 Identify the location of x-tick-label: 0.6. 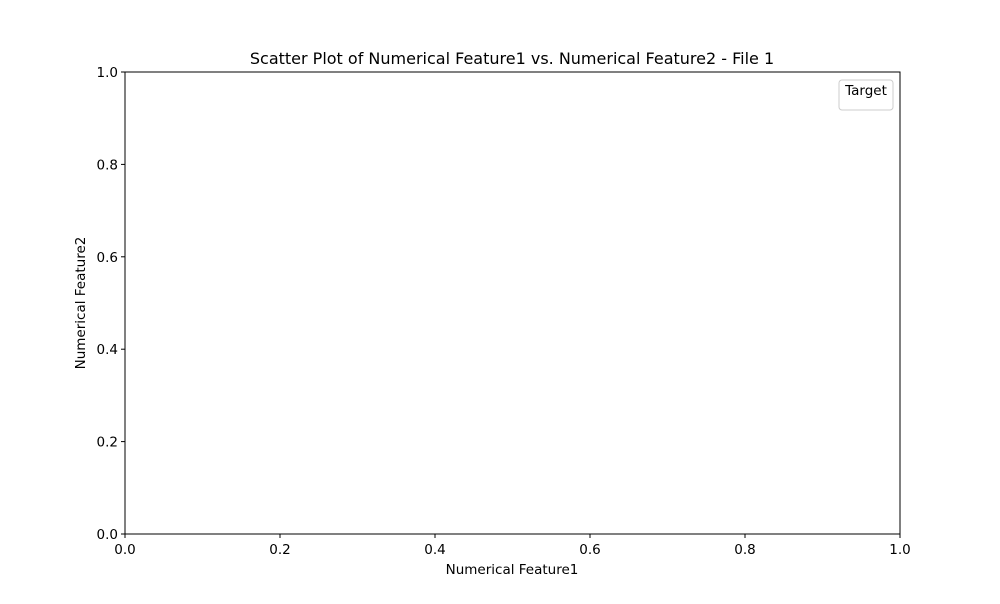
(589, 550).